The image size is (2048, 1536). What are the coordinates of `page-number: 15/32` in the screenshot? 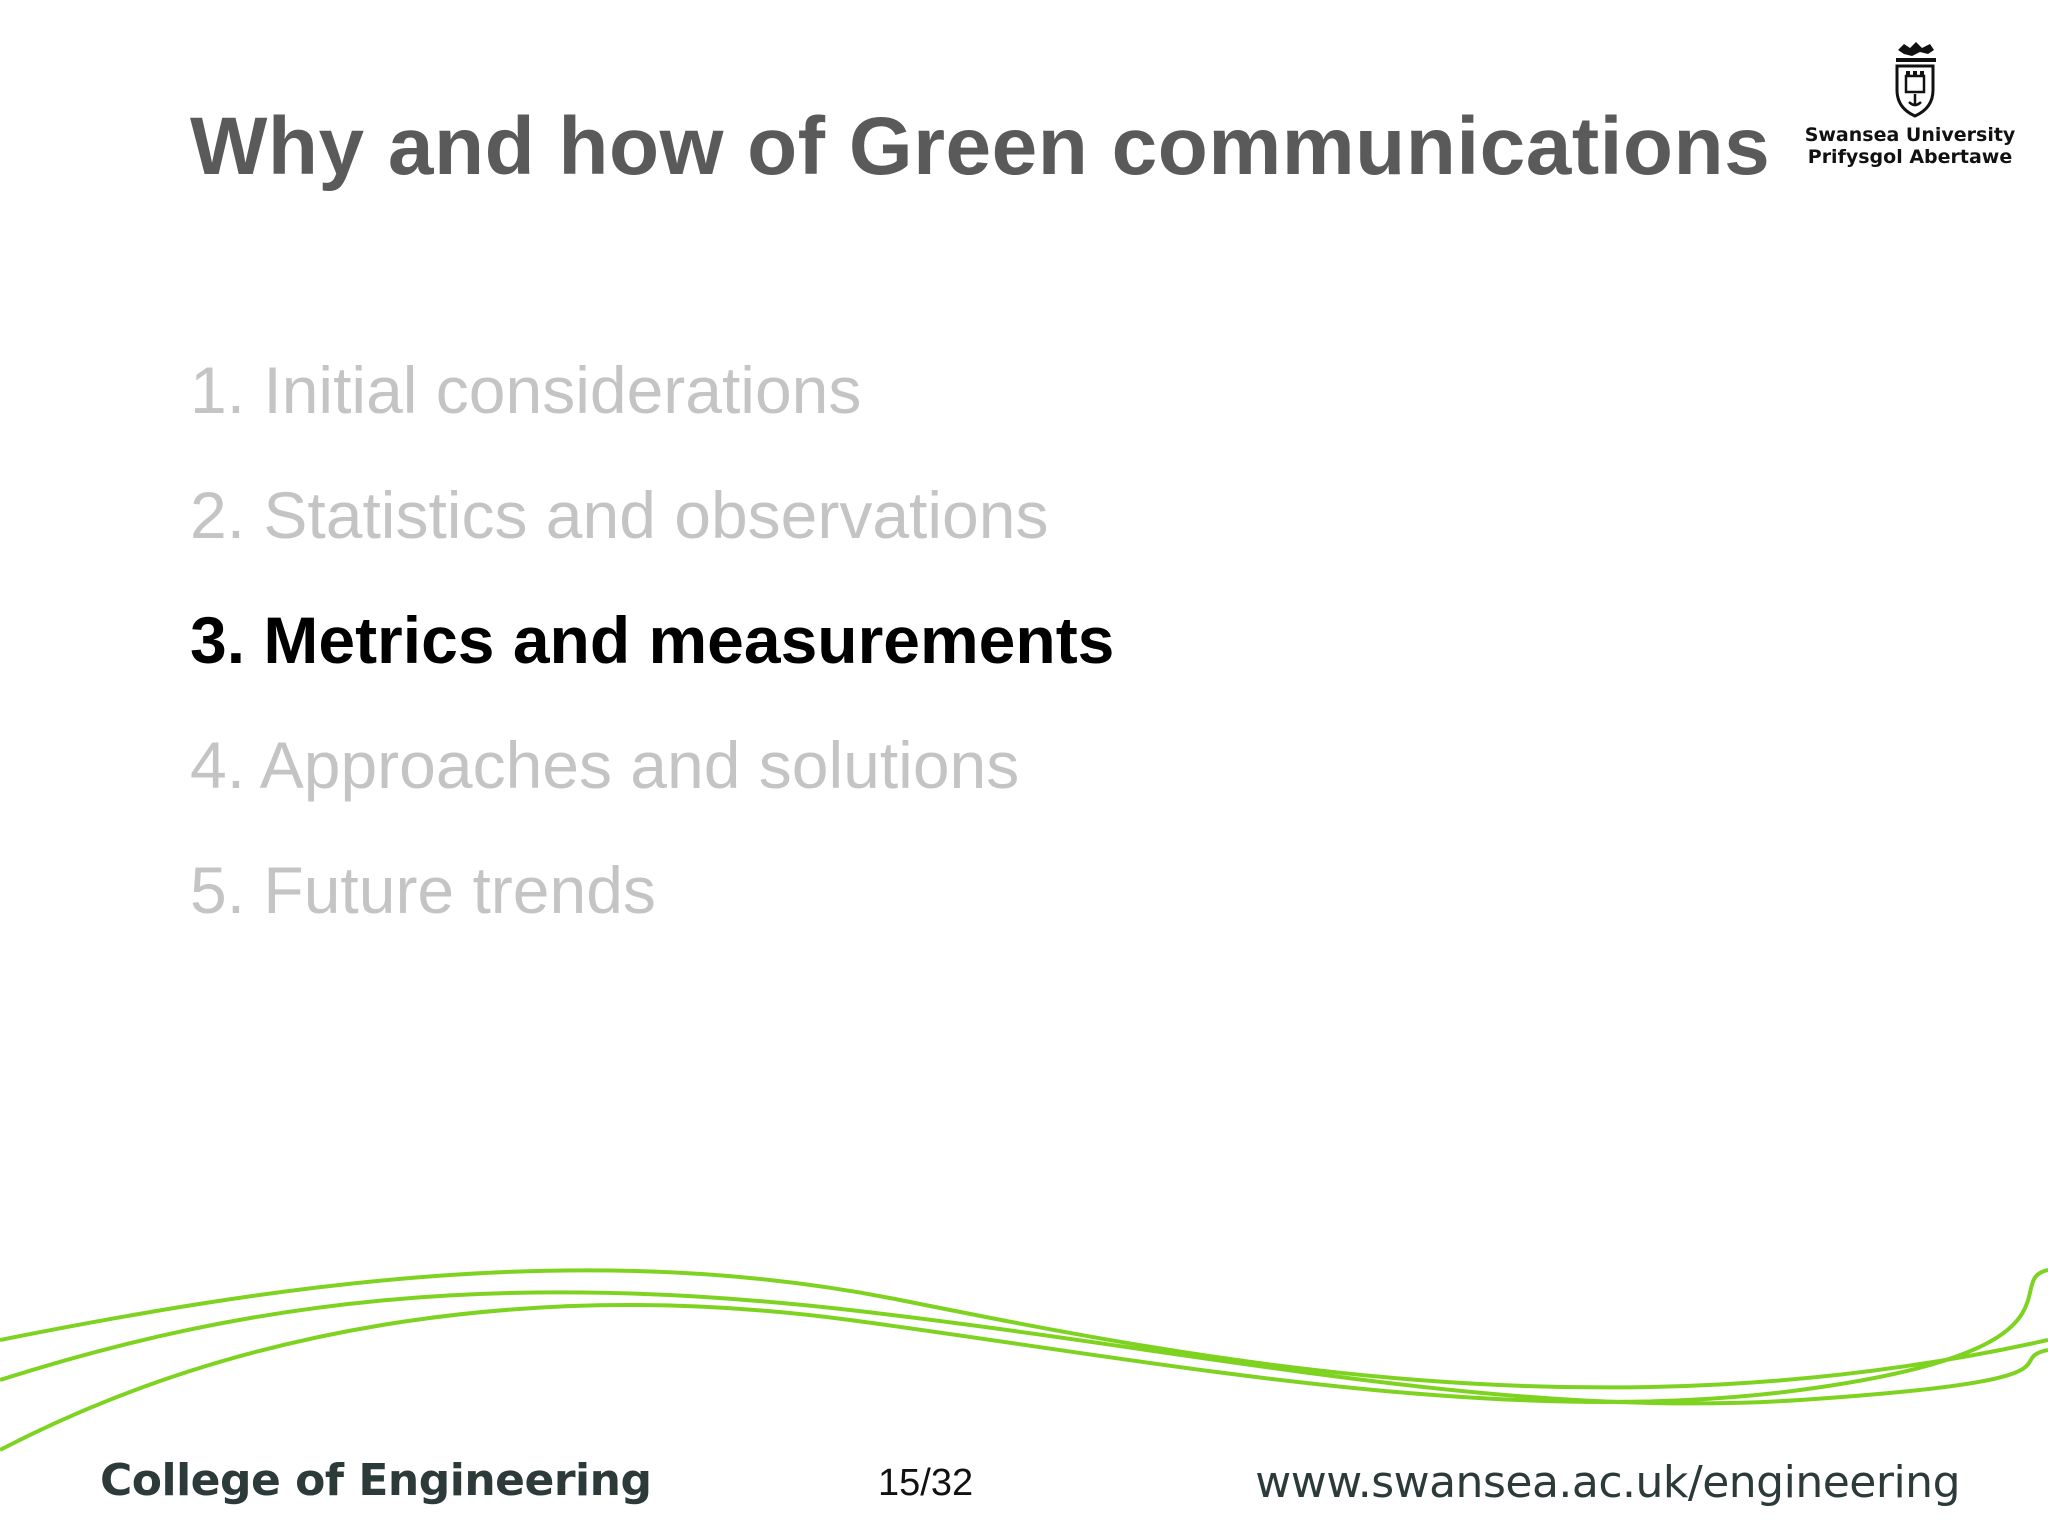 It's located at (926, 1483).